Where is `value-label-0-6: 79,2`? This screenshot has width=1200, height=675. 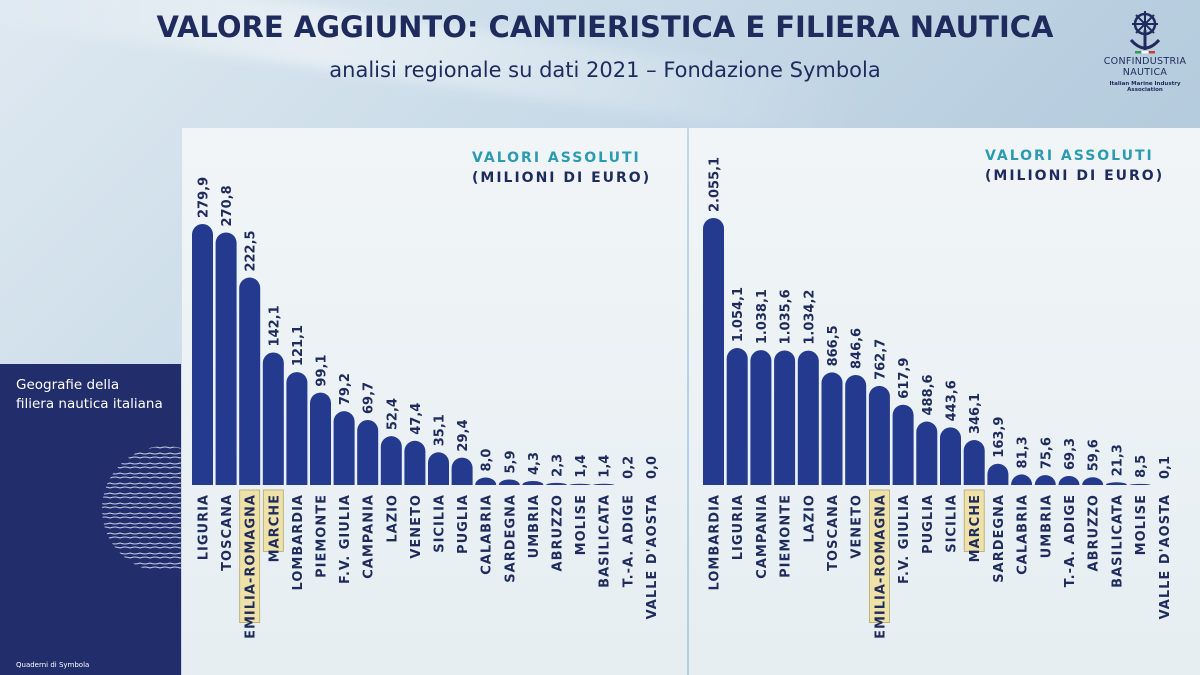
value-label-0-6: 79,2 is located at coordinates (345, 389).